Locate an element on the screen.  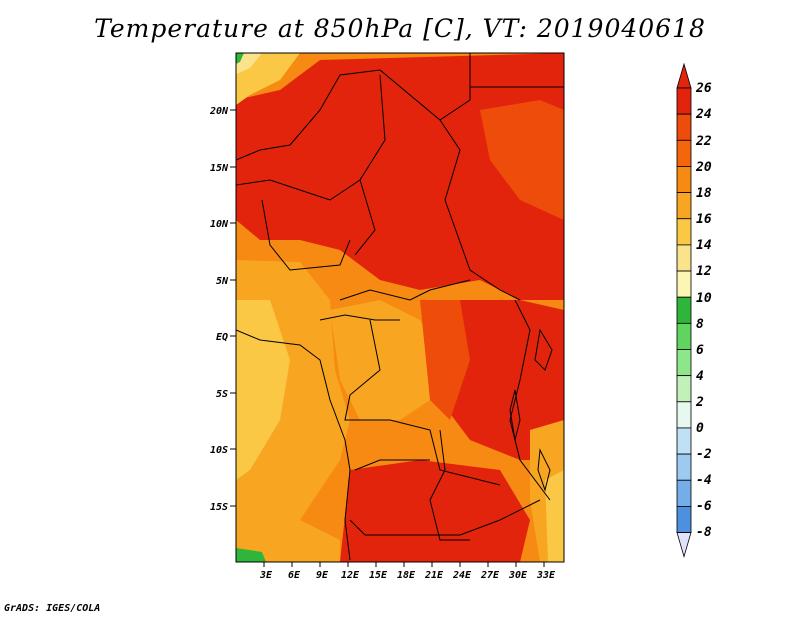
boundary-north is located at coordinates (353, 107).